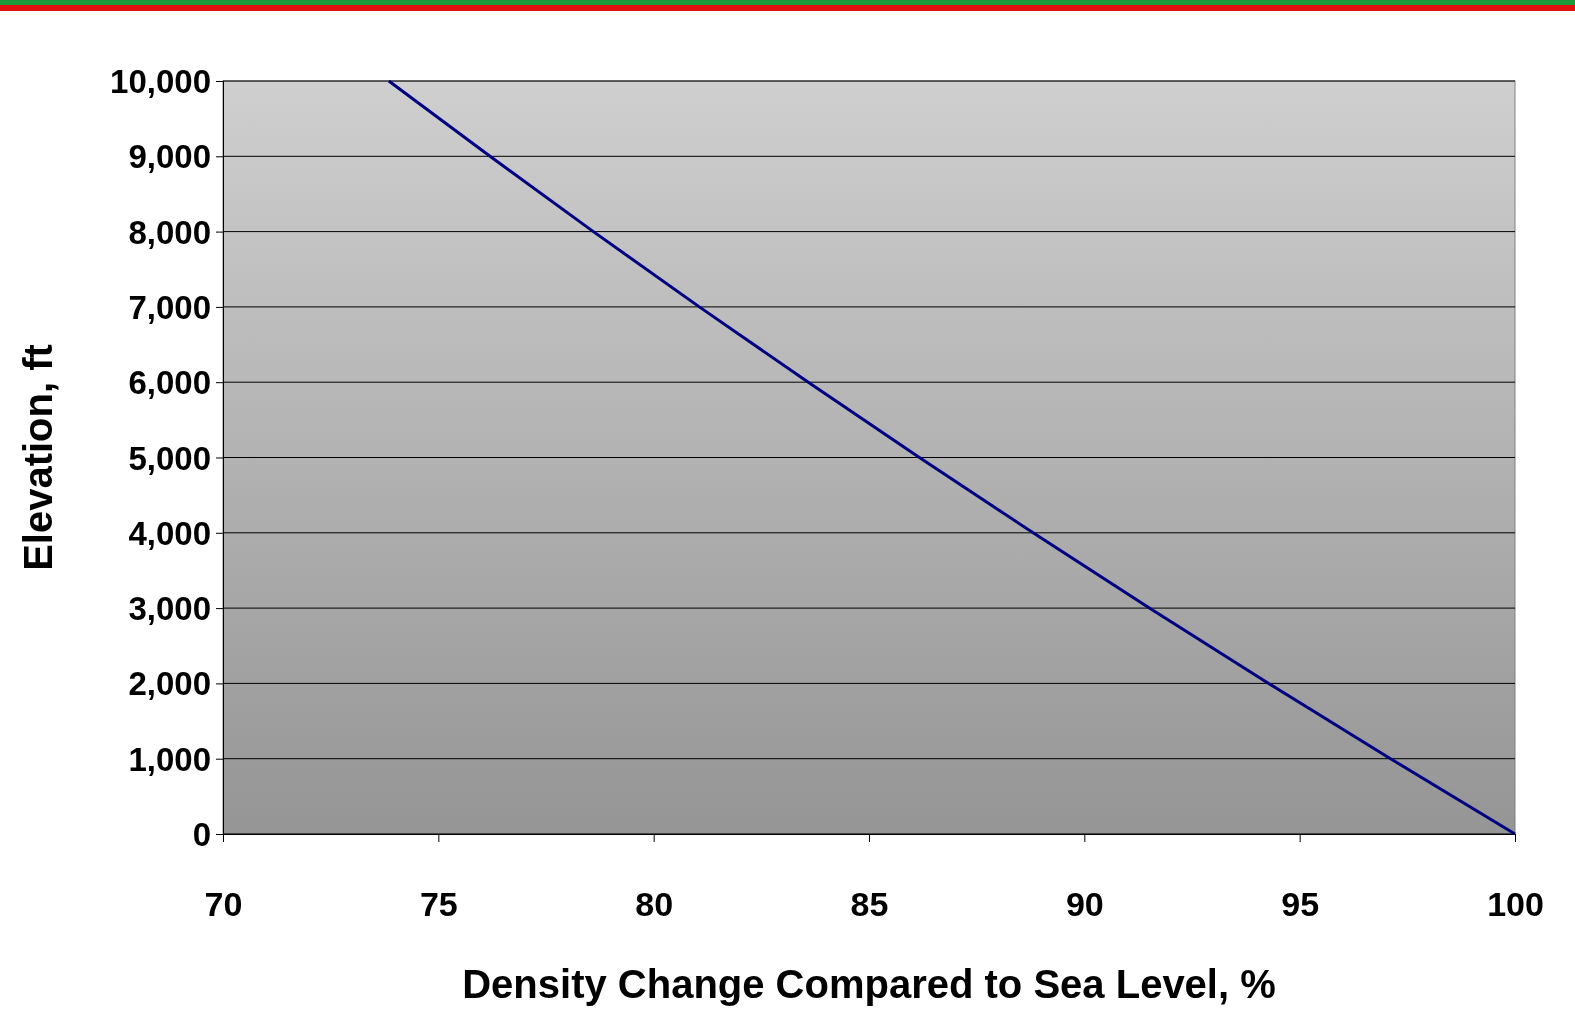 The image size is (1575, 1029). I want to click on y-tick-label: 8,000, so click(169, 232).